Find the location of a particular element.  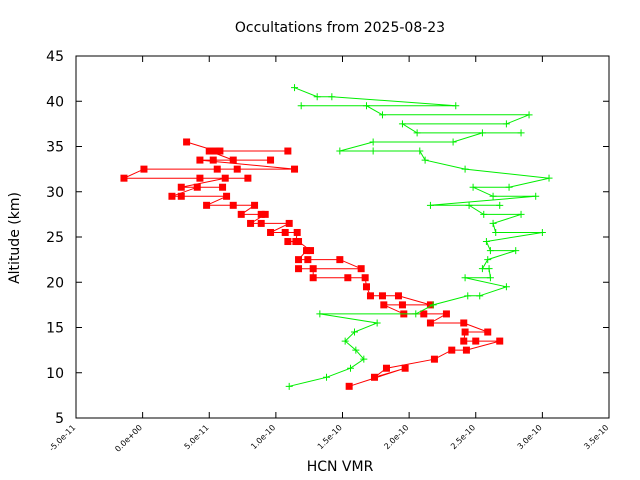

x-tick-label: 3.0e-10 is located at coordinates (530, 437).